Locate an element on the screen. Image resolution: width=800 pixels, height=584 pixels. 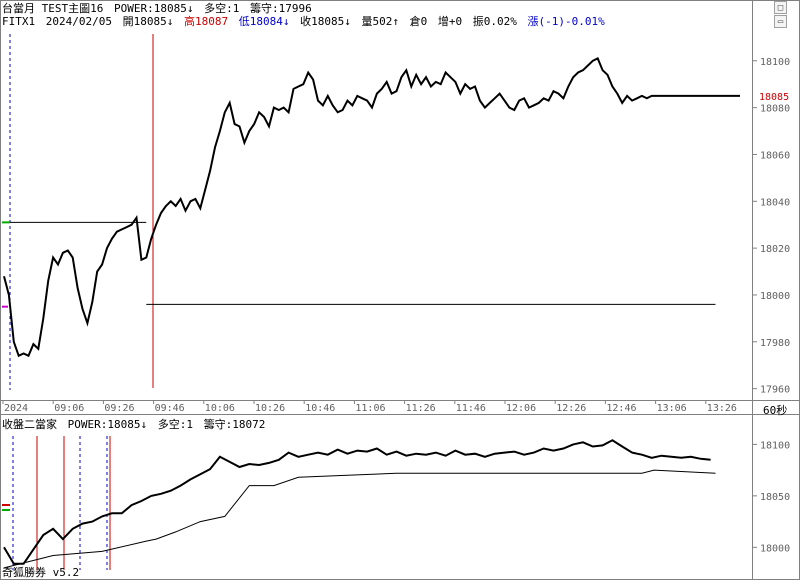
x-tick-label: 09:06 is located at coordinates (69, 408).